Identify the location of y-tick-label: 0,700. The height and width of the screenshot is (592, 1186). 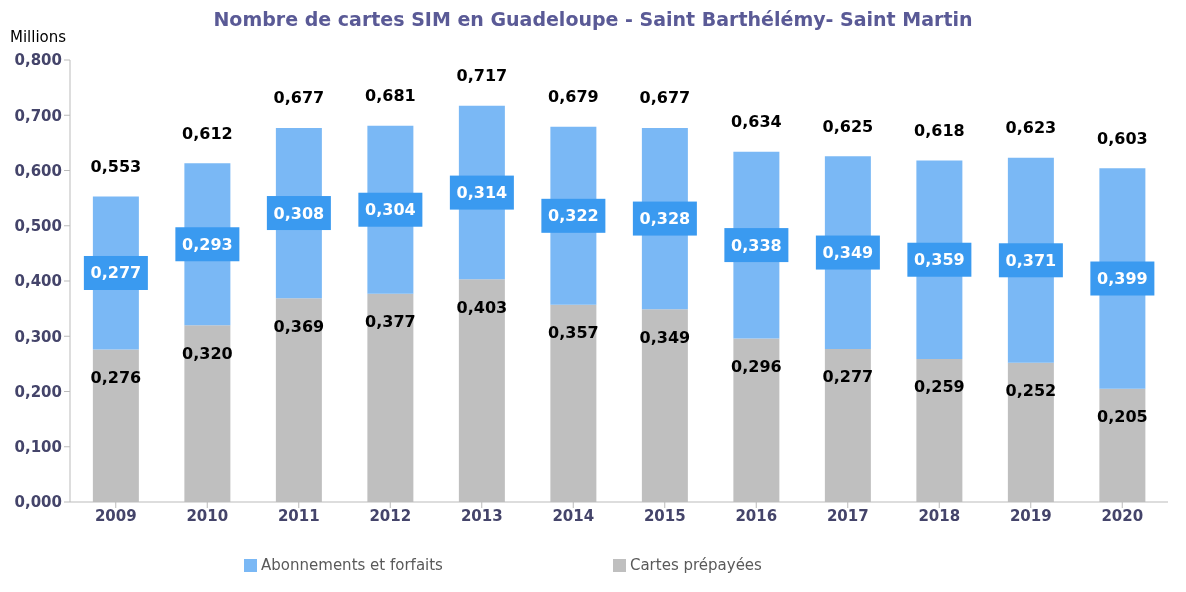
(38, 115).